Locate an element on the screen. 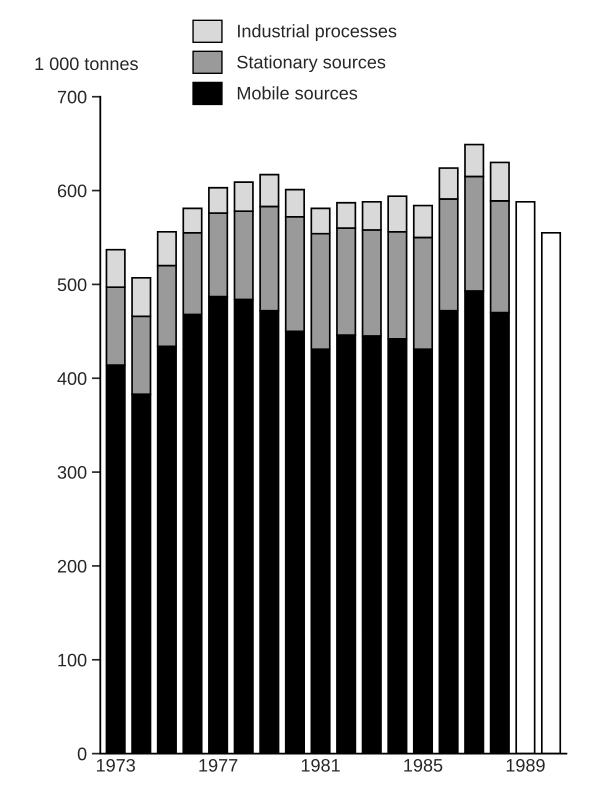 Image resolution: width=590 pixels, height=806 pixels. y-tick-label: 200 is located at coordinates (72, 566).